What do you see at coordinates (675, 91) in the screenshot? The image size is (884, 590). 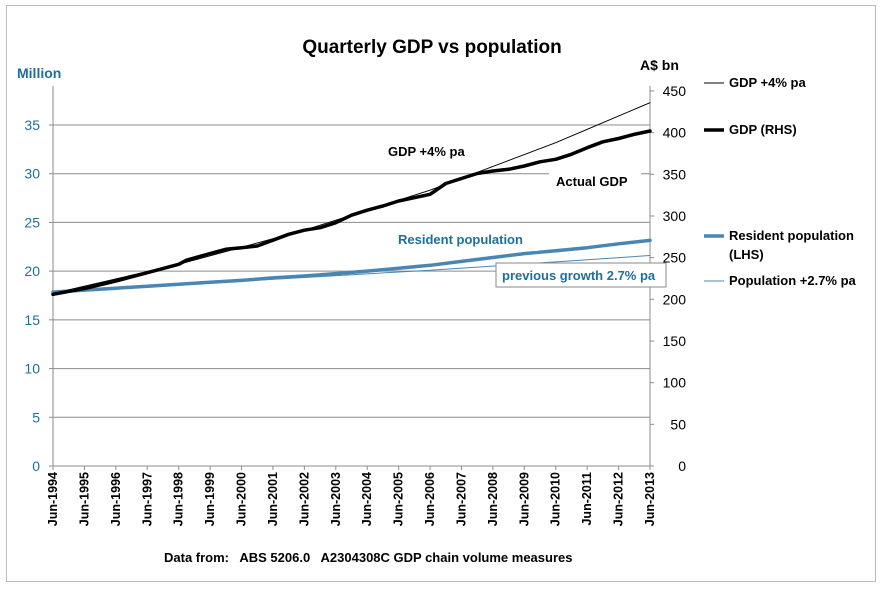 I see `right-tick-label-9: 450` at bounding box center [675, 91].